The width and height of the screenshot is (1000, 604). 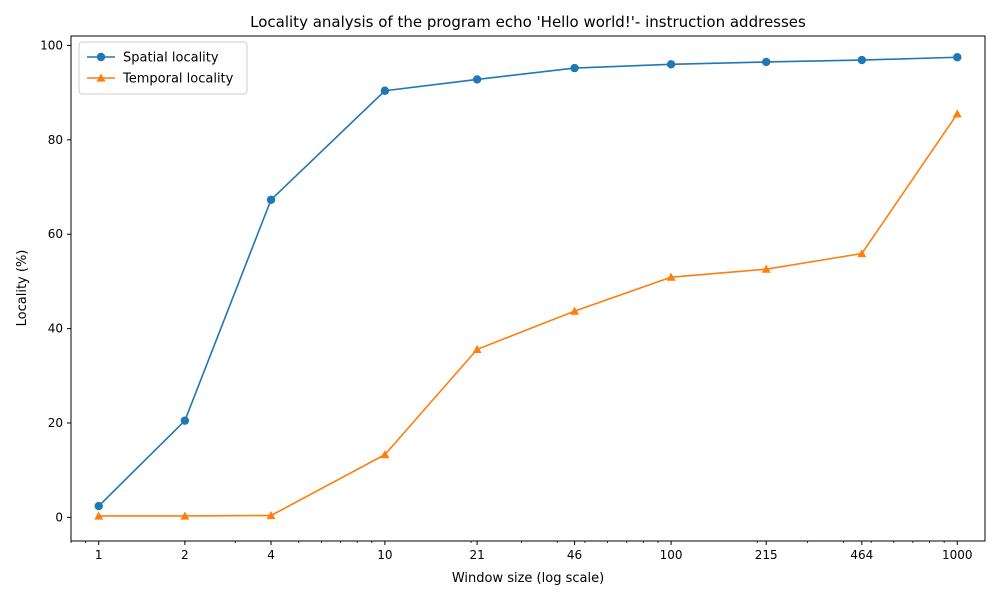 I want to click on y-tick-label: 20, so click(x=55, y=423).